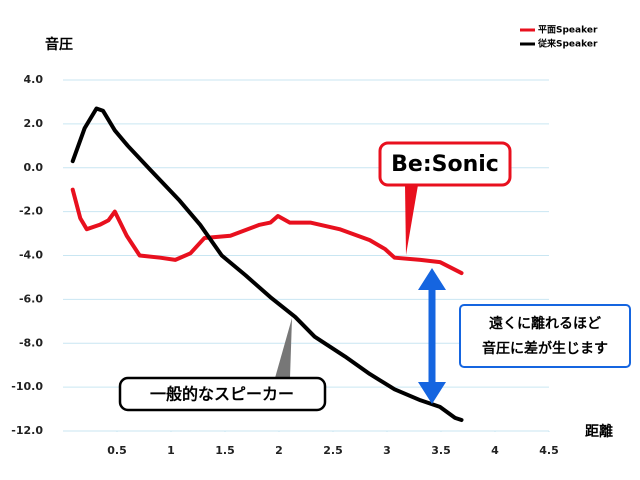 The width and height of the screenshot is (640, 480). I want to click on x-tick-label: 1.5, so click(225, 450).